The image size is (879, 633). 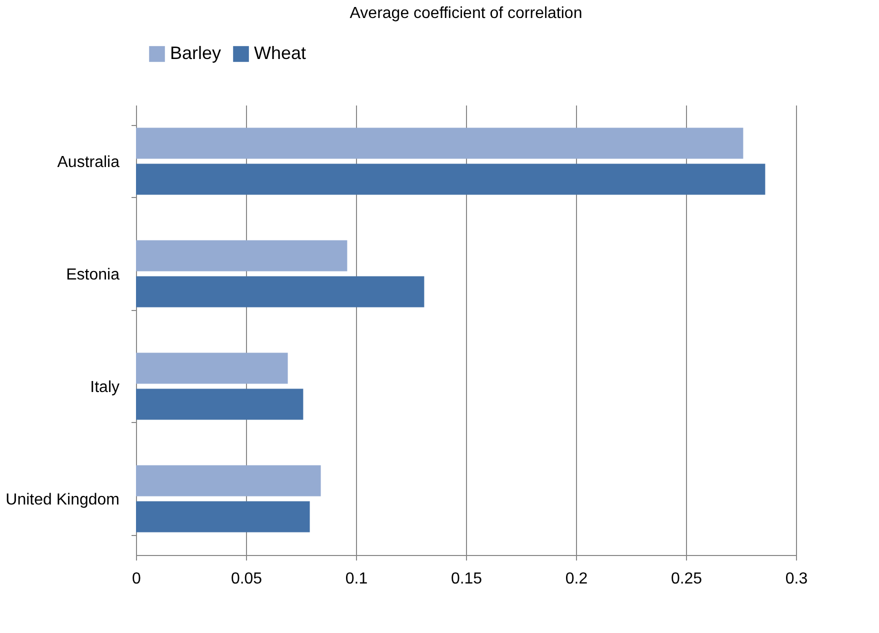 What do you see at coordinates (686, 579) in the screenshot?
I see `x-tick-label: 0.25` at bounding box center [686, 579].